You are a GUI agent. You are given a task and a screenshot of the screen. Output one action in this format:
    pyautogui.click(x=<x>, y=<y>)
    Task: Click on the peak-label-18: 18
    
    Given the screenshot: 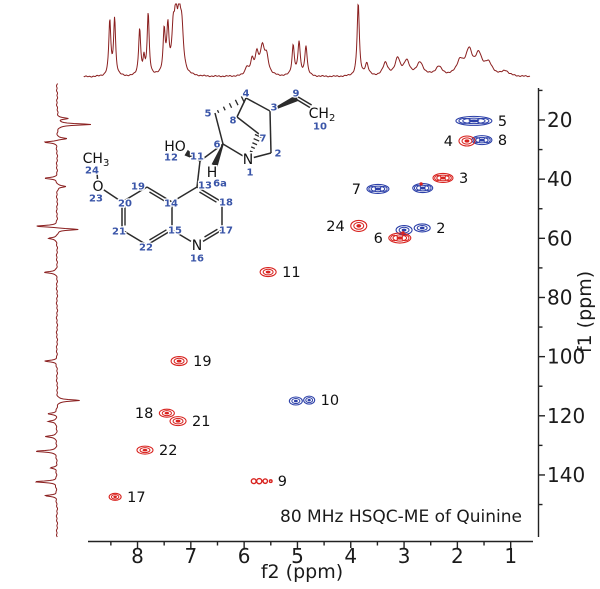 What is the action you would take?
    pyautogui.click(x=144, y=414)
    